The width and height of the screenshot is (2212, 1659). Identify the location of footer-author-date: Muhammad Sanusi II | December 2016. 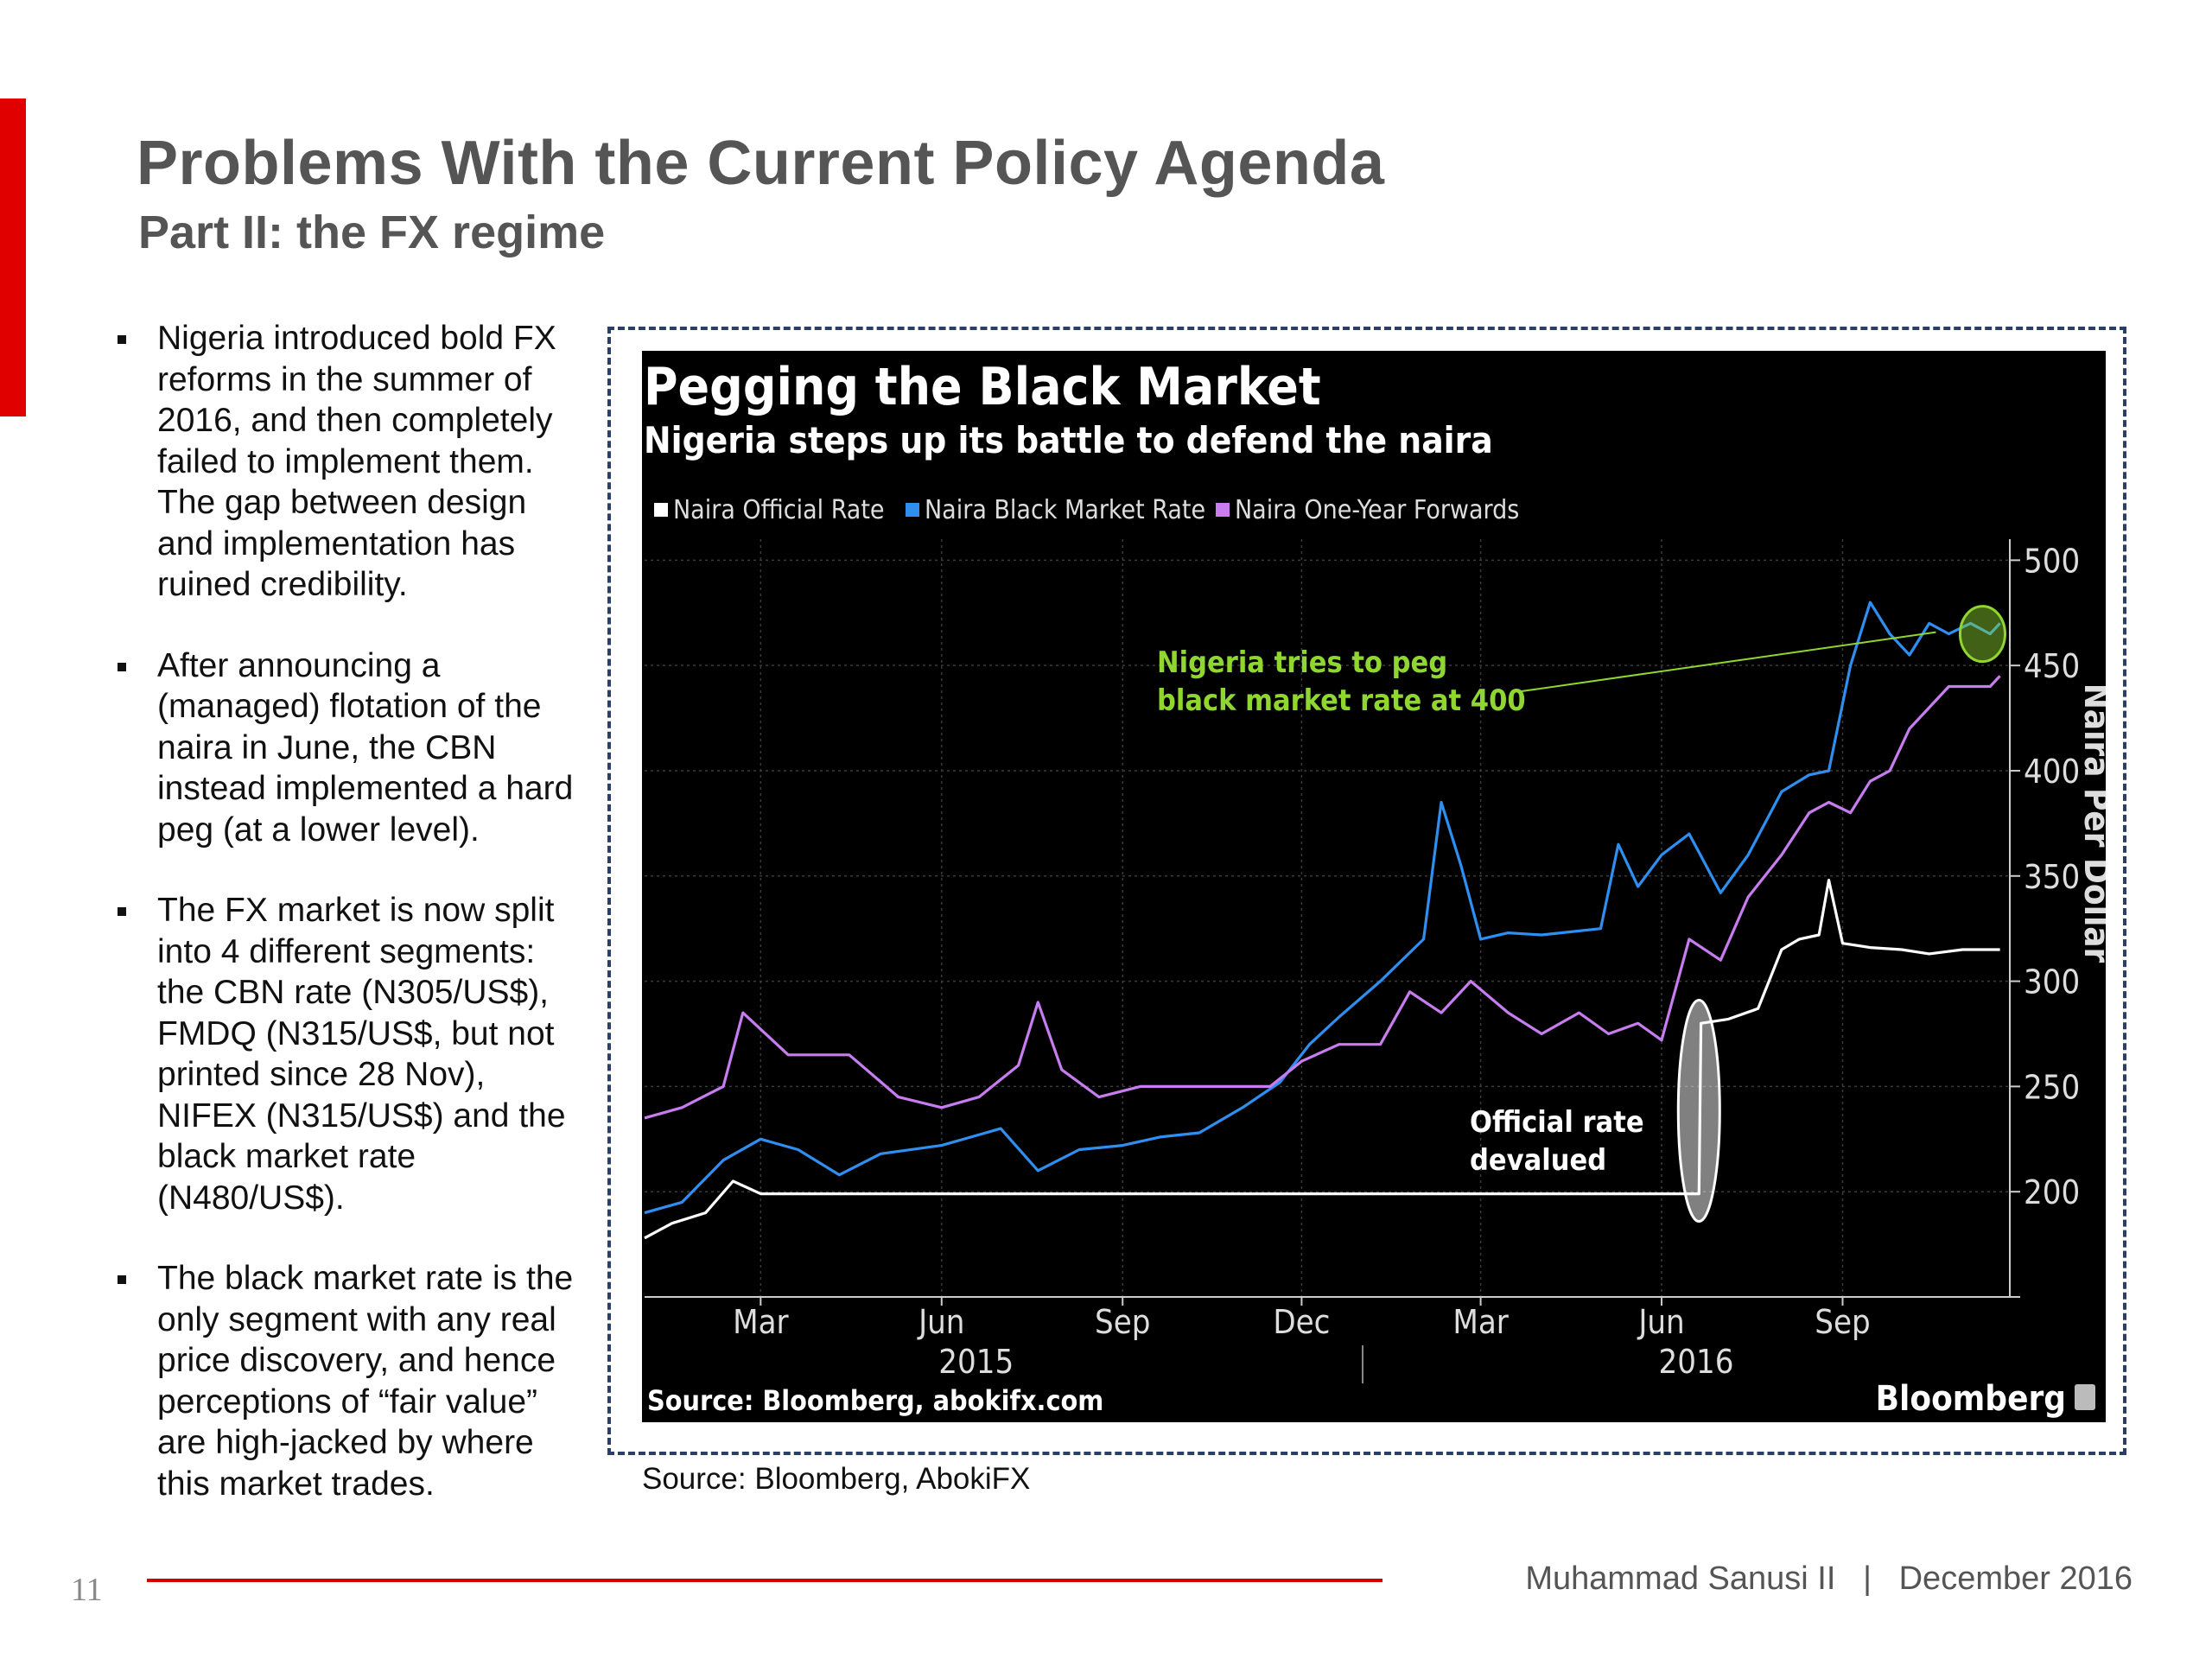
(1829, 1578).